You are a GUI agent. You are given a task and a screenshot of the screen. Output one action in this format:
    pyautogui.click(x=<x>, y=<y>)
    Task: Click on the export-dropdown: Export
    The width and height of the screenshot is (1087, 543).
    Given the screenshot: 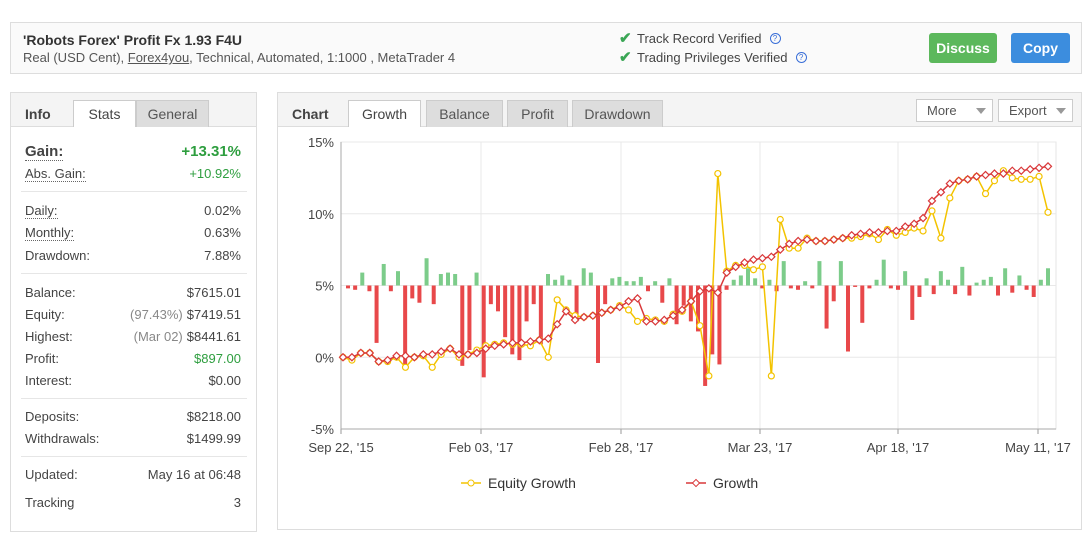 What is the action you would take?
    pyautogui.click(x=1035, y=110)
    